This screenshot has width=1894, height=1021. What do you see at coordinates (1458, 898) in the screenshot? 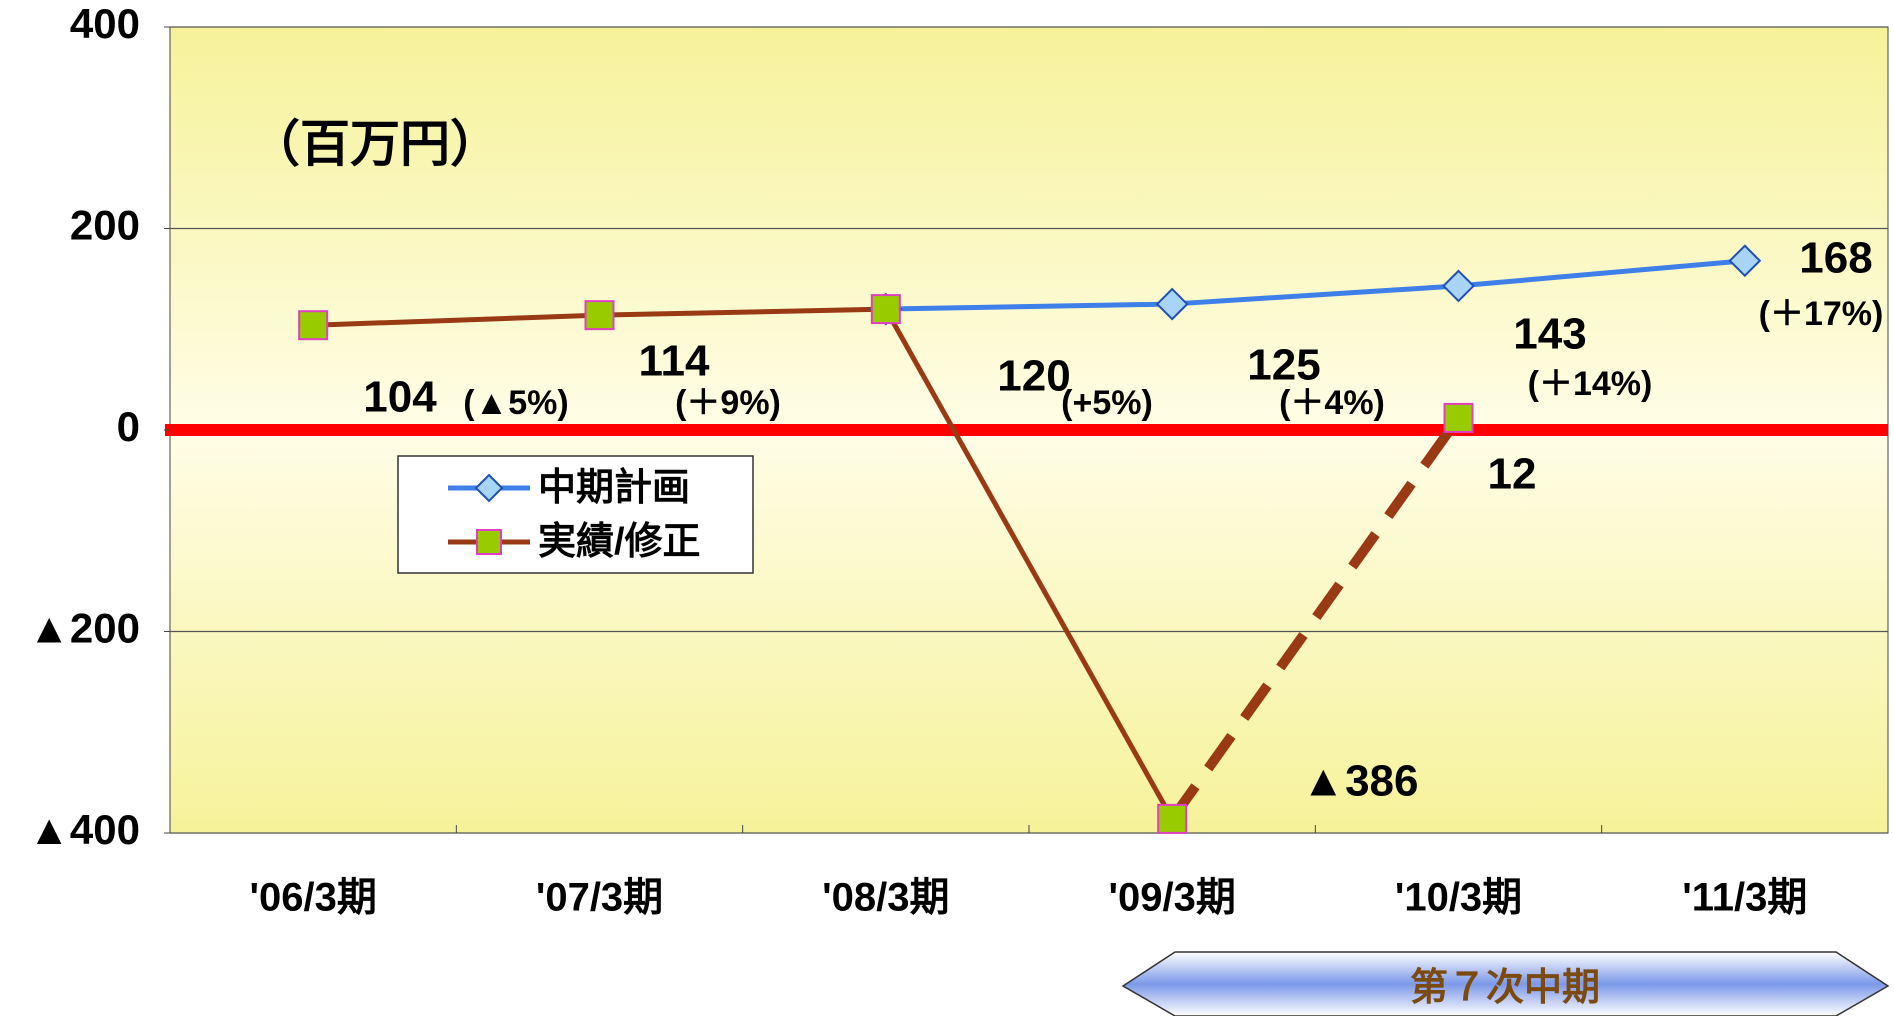
I see `x-tick-label: '10/3期` at bounding box center [1458, 898].